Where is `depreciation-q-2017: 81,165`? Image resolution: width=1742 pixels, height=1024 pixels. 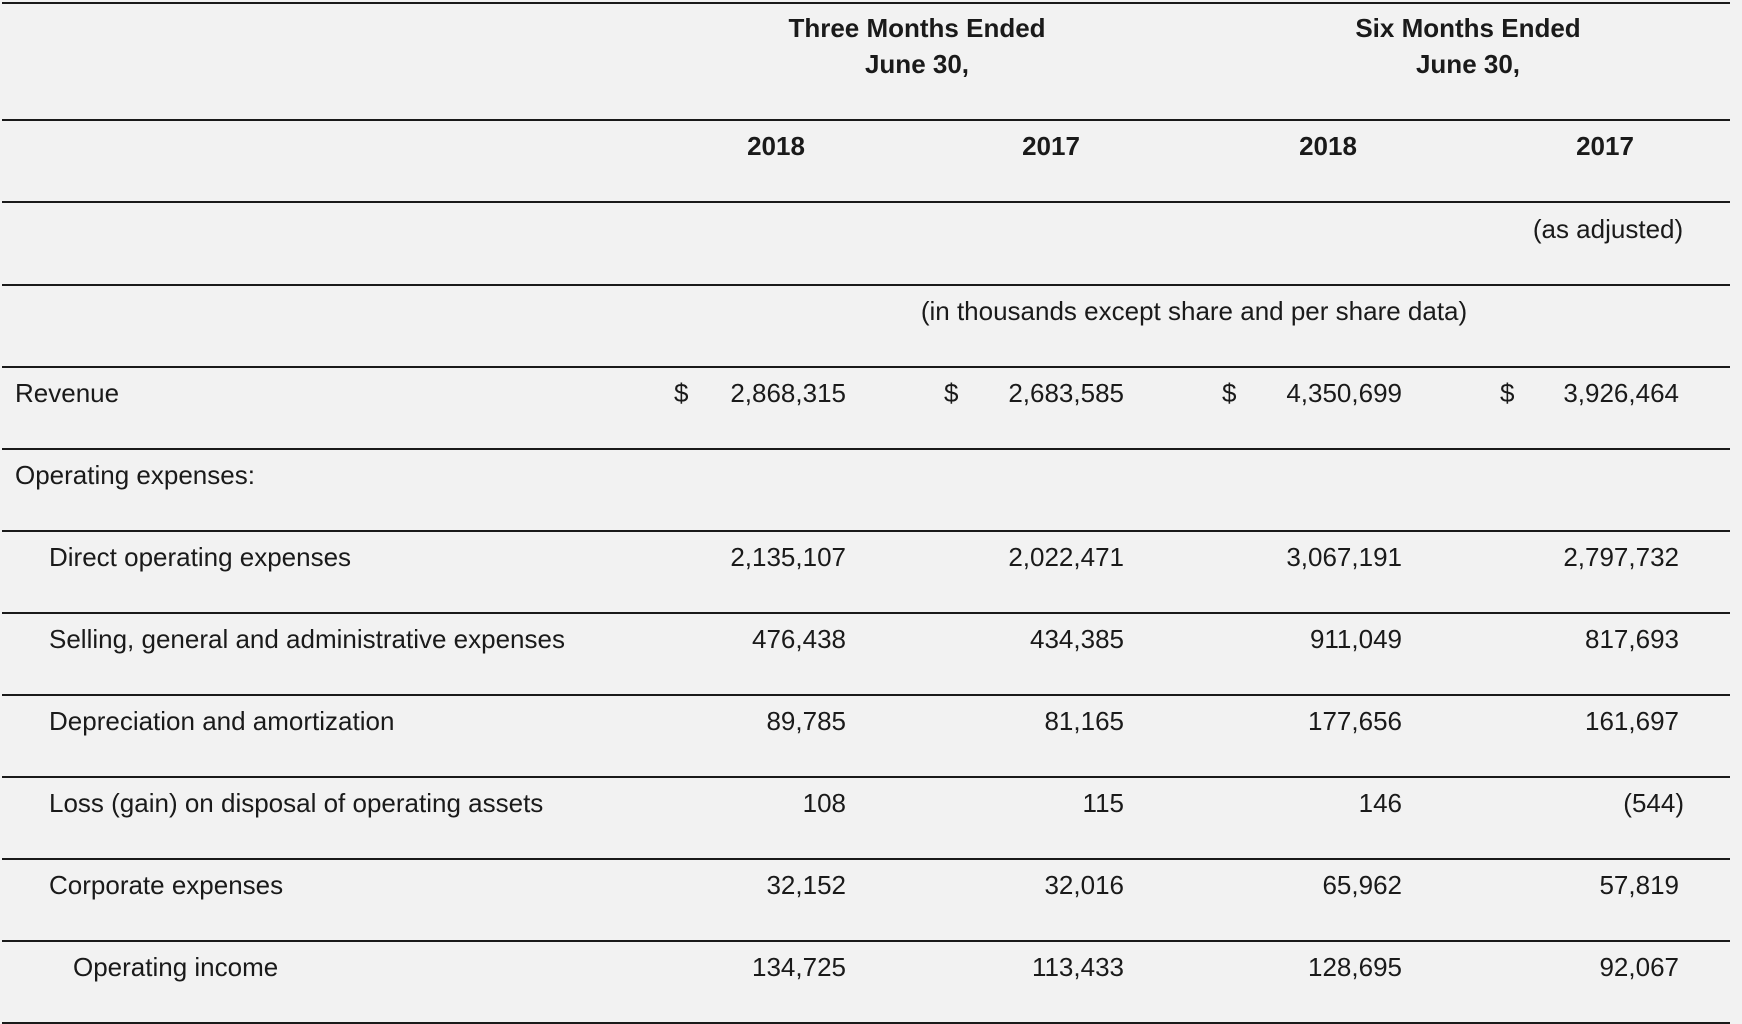 depreciation-q-2017: 81,165 is located at coordinates (1084, 721).